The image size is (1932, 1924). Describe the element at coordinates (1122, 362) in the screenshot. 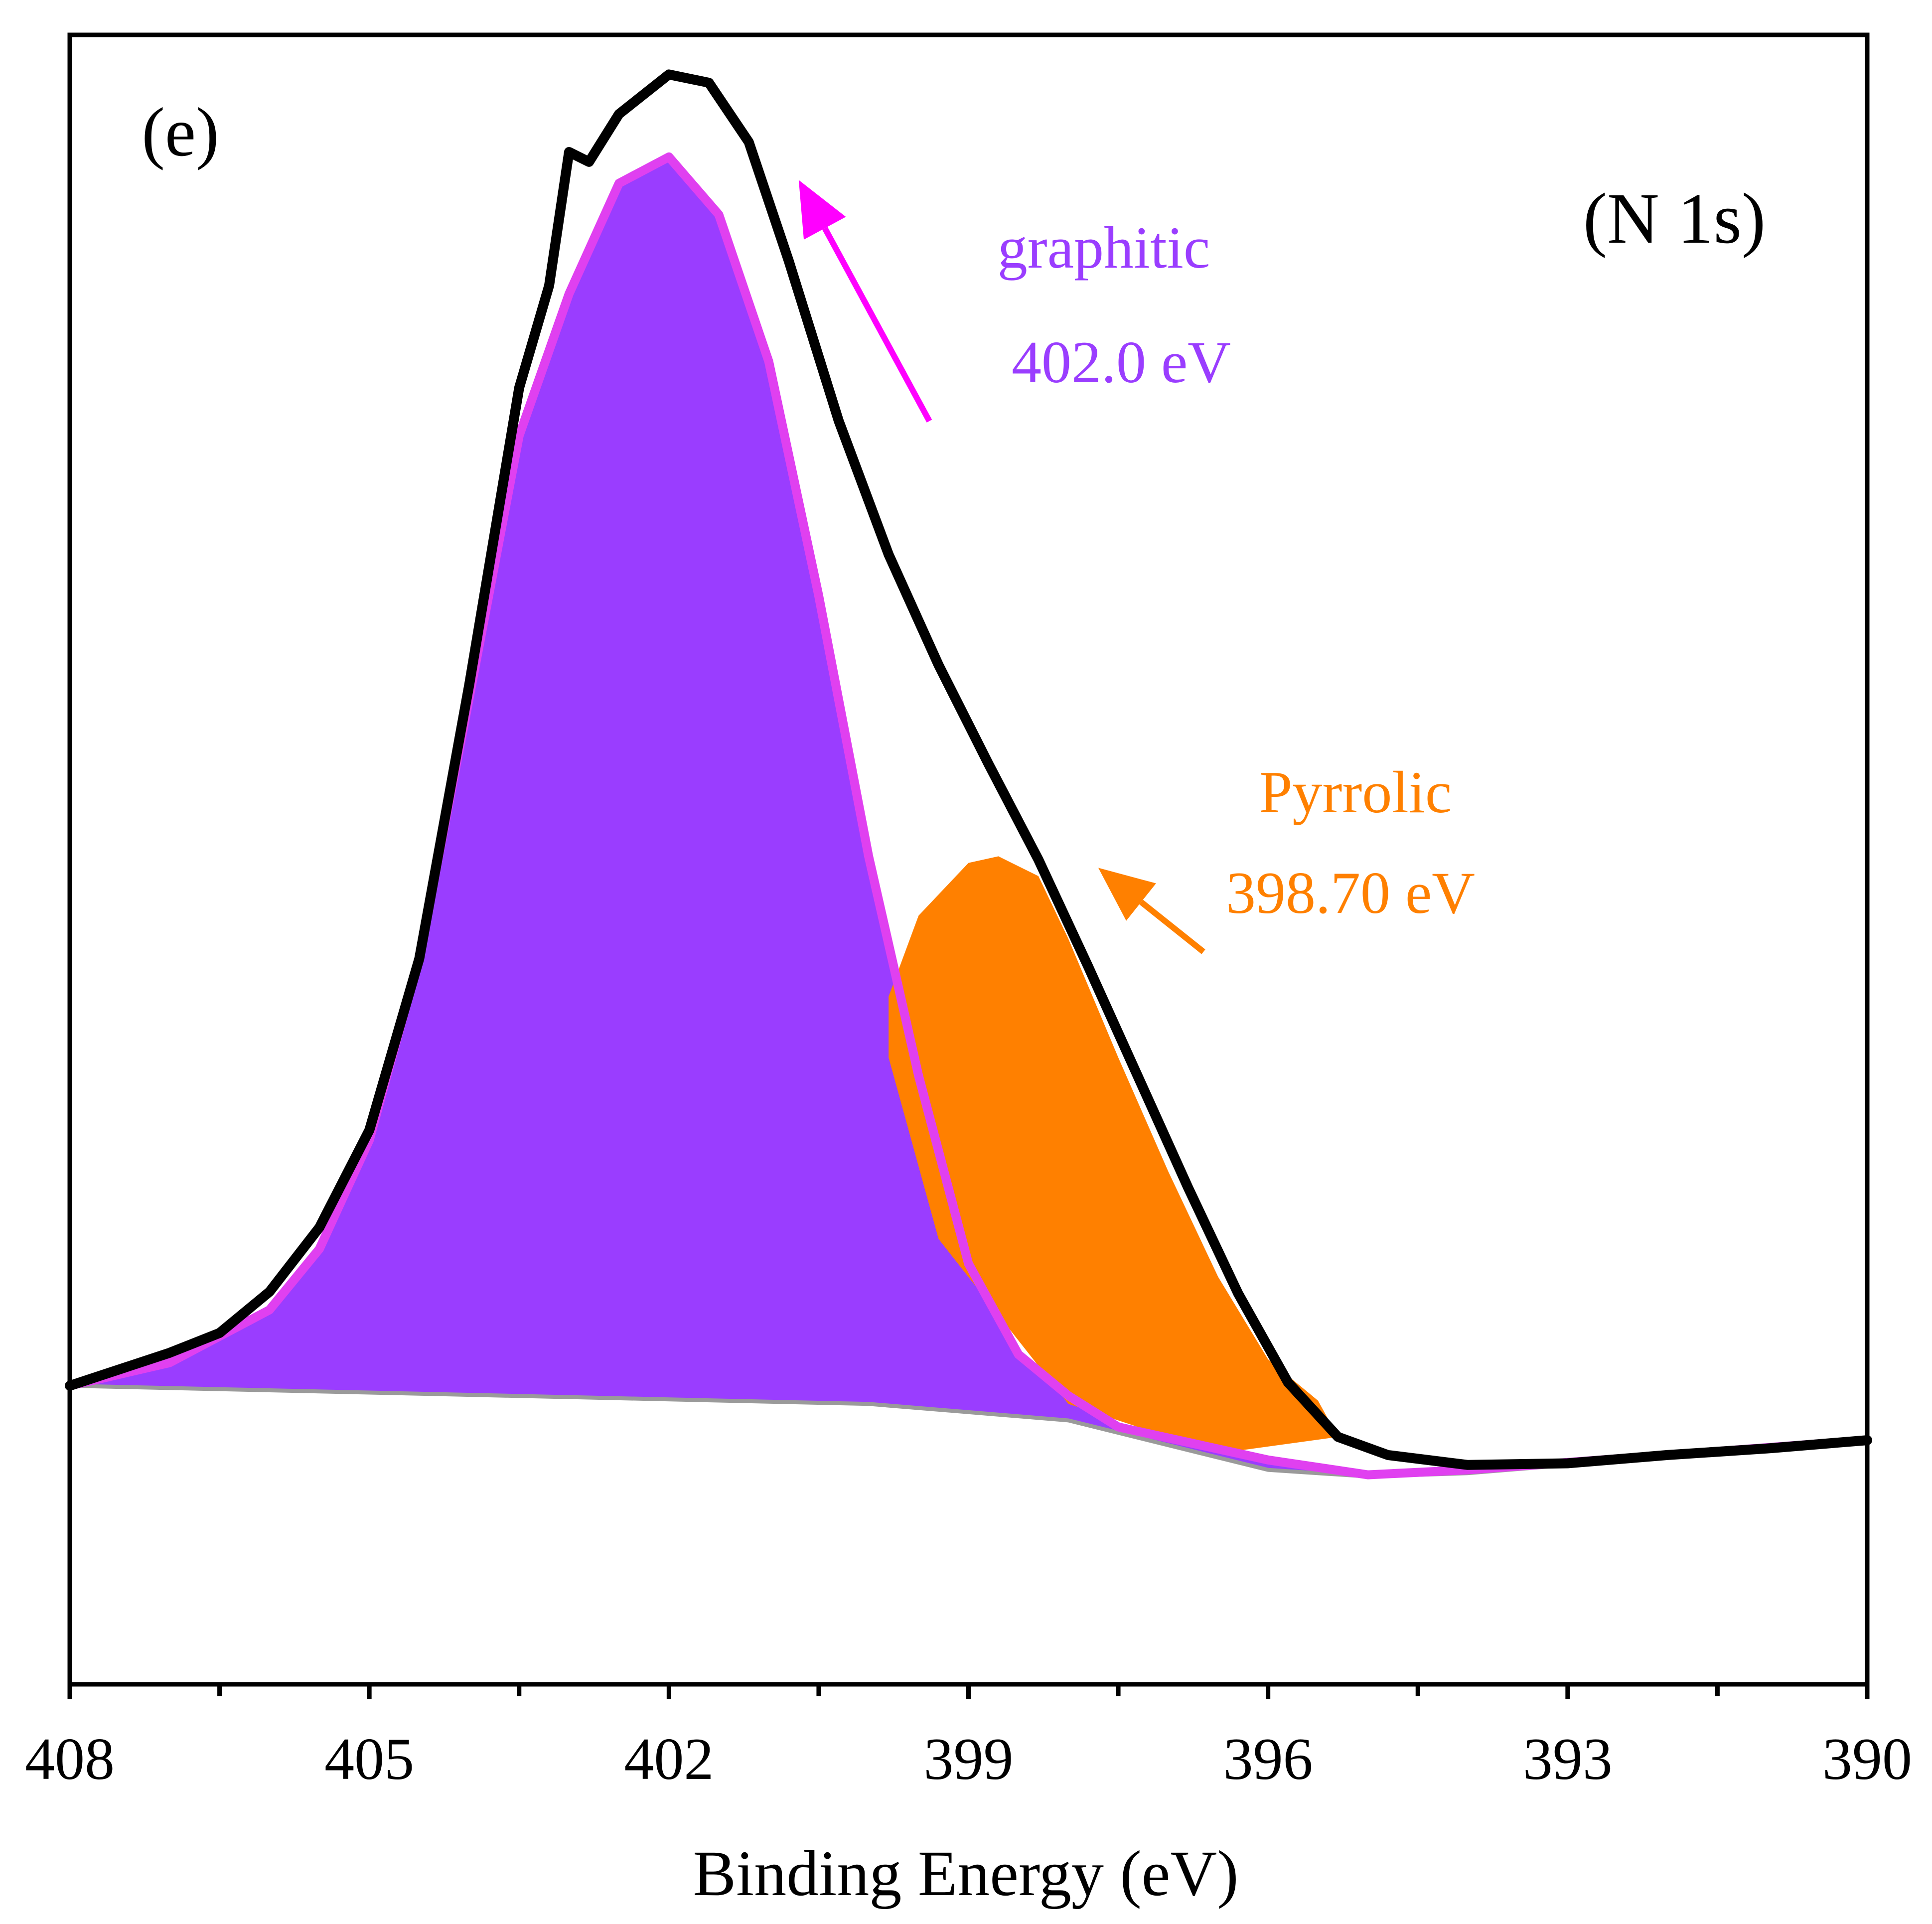

I see `graphitic-peak-label: 402.0 eV` at that location.